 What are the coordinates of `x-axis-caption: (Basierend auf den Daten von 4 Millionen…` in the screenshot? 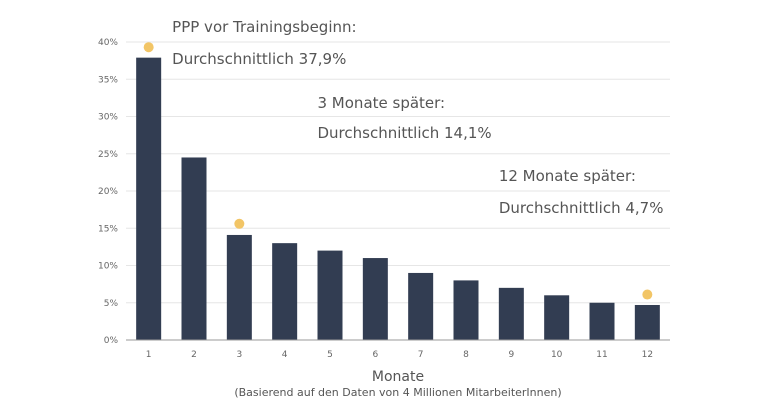 It's located at (397, 392).